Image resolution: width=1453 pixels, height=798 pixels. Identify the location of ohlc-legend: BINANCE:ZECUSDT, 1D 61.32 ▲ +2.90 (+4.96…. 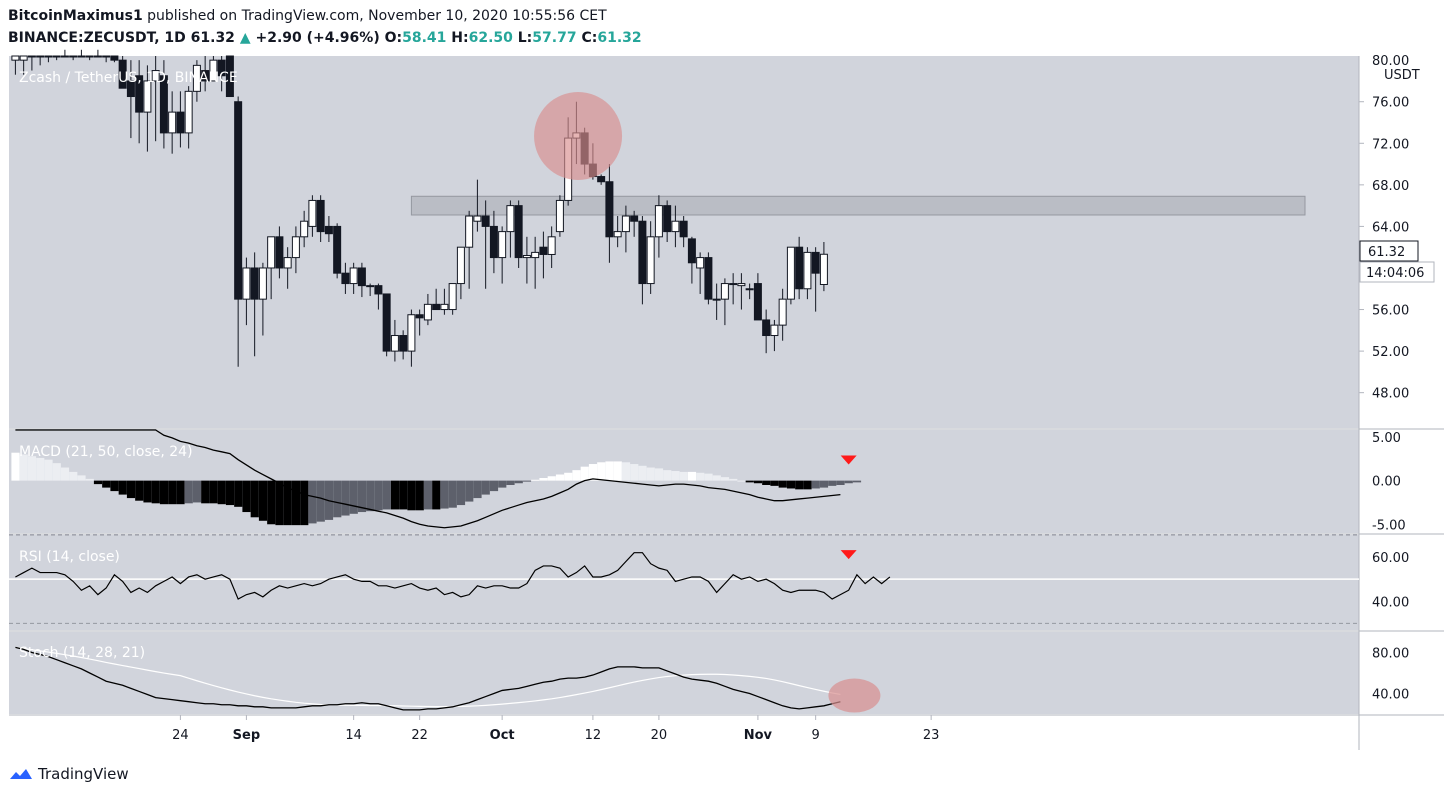
(325, 38).